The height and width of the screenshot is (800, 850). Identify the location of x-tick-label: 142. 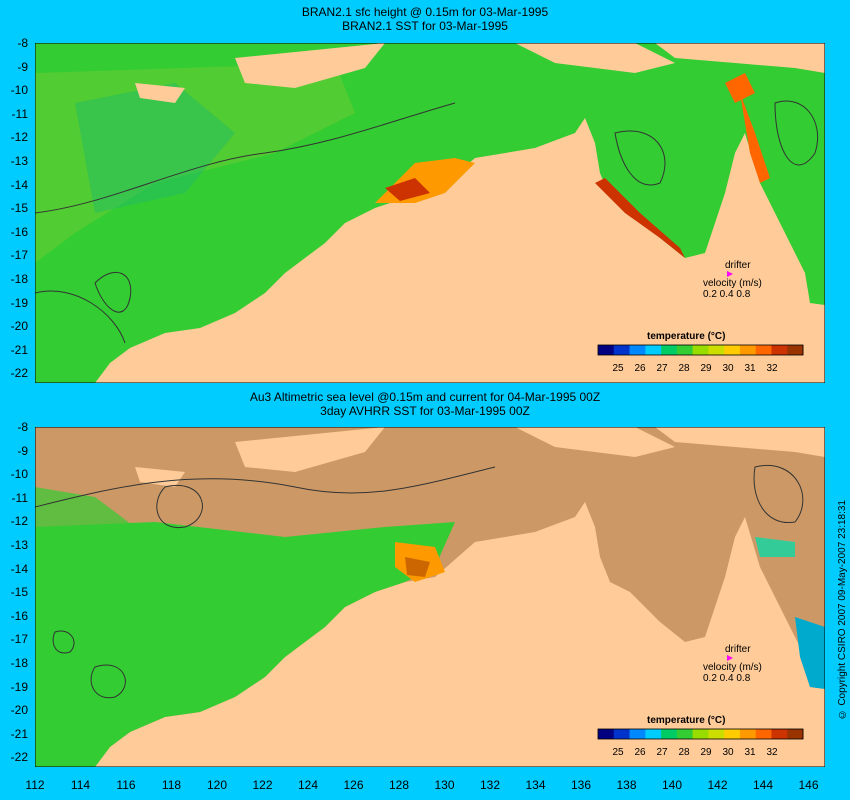
(717, 785).